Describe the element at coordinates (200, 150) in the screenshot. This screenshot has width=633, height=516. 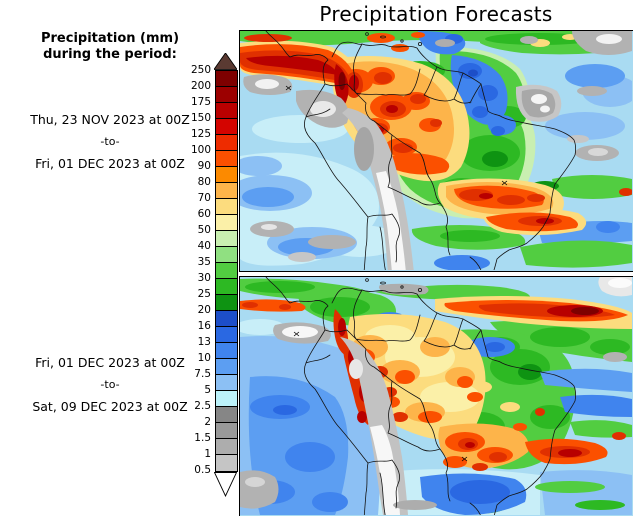
I see `colorbar-tick-label: 100` at that location.